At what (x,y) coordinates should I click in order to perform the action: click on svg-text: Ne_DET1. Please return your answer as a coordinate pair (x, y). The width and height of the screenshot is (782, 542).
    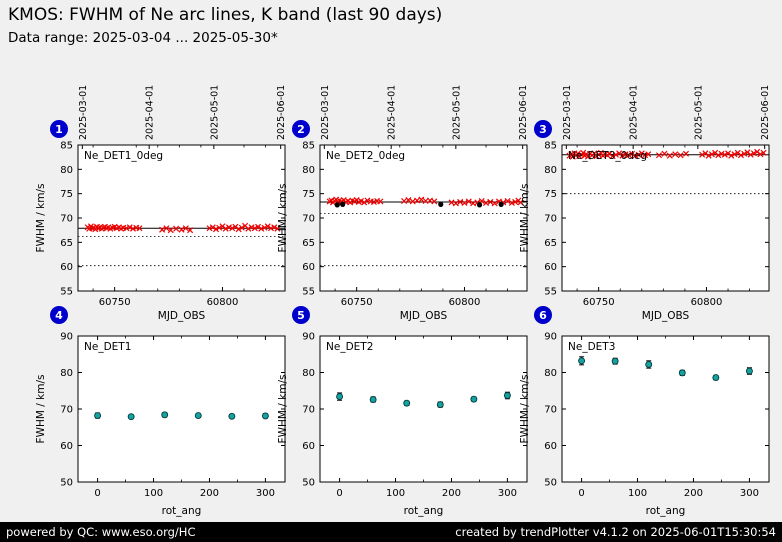
    Looking at the image, I should click on (107, 347).